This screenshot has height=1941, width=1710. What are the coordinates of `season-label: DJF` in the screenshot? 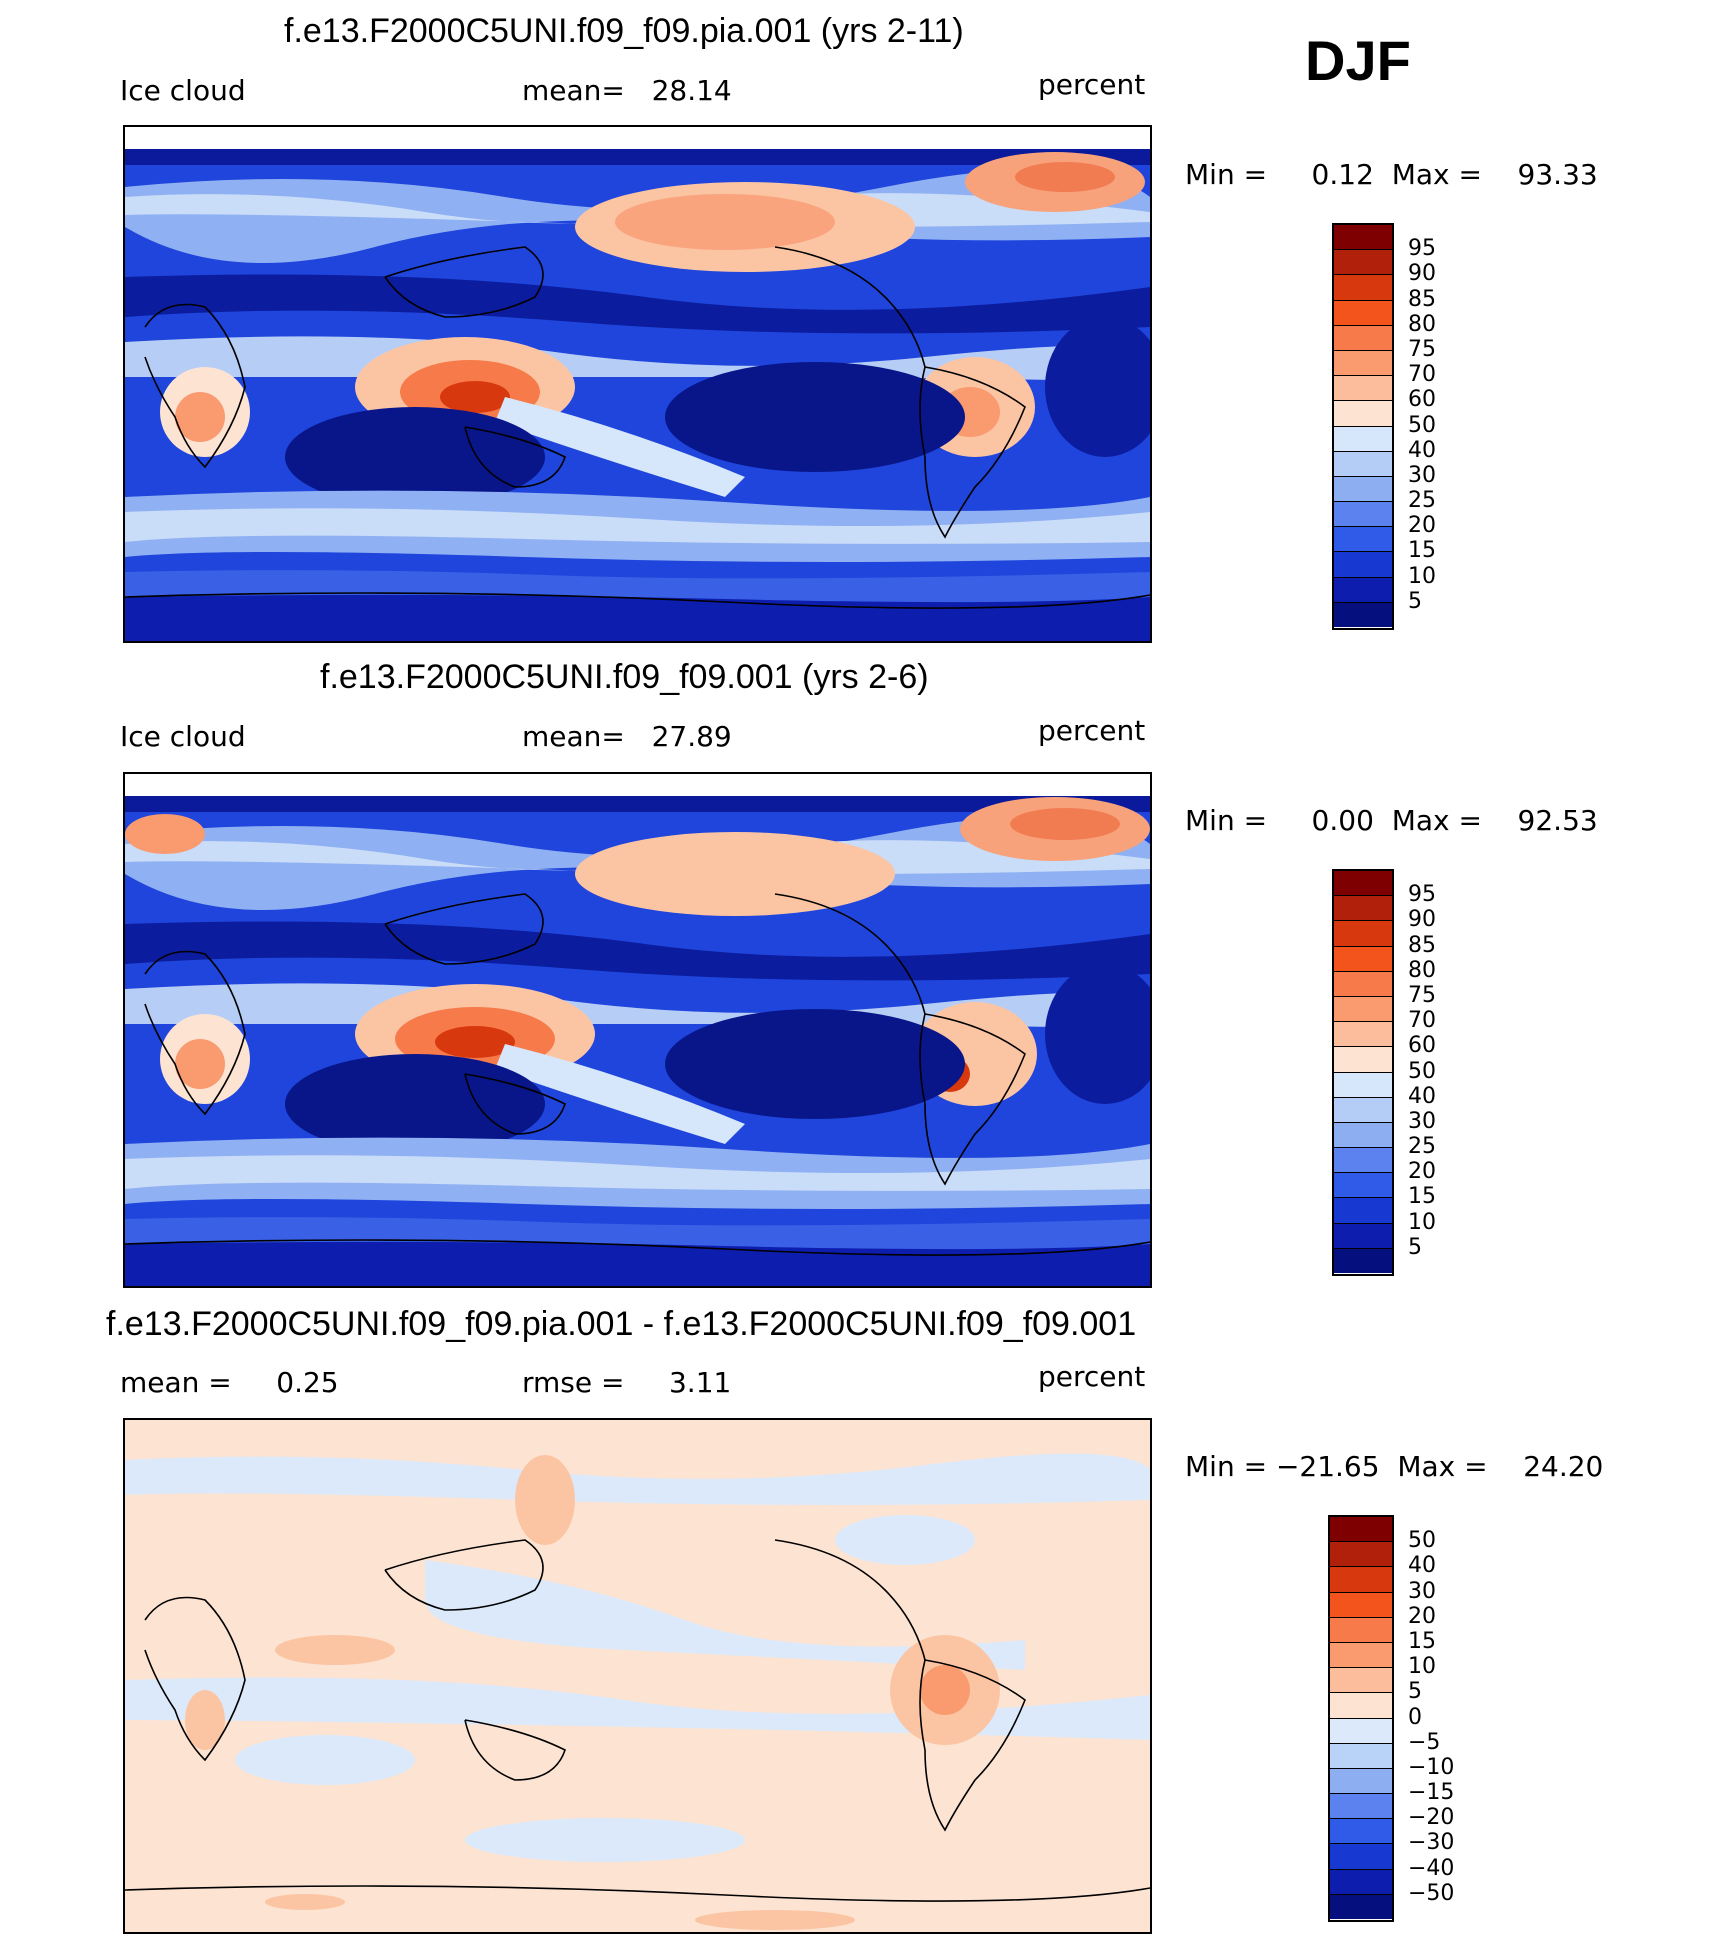 It's located at (1358, 60).